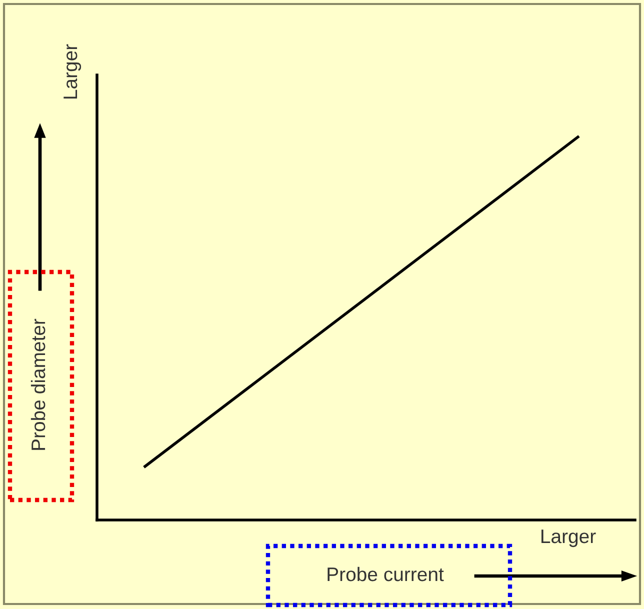 This screenshot has width=644, height=609. I want to click on x-axis-title: Probe current, so click(386, 574).